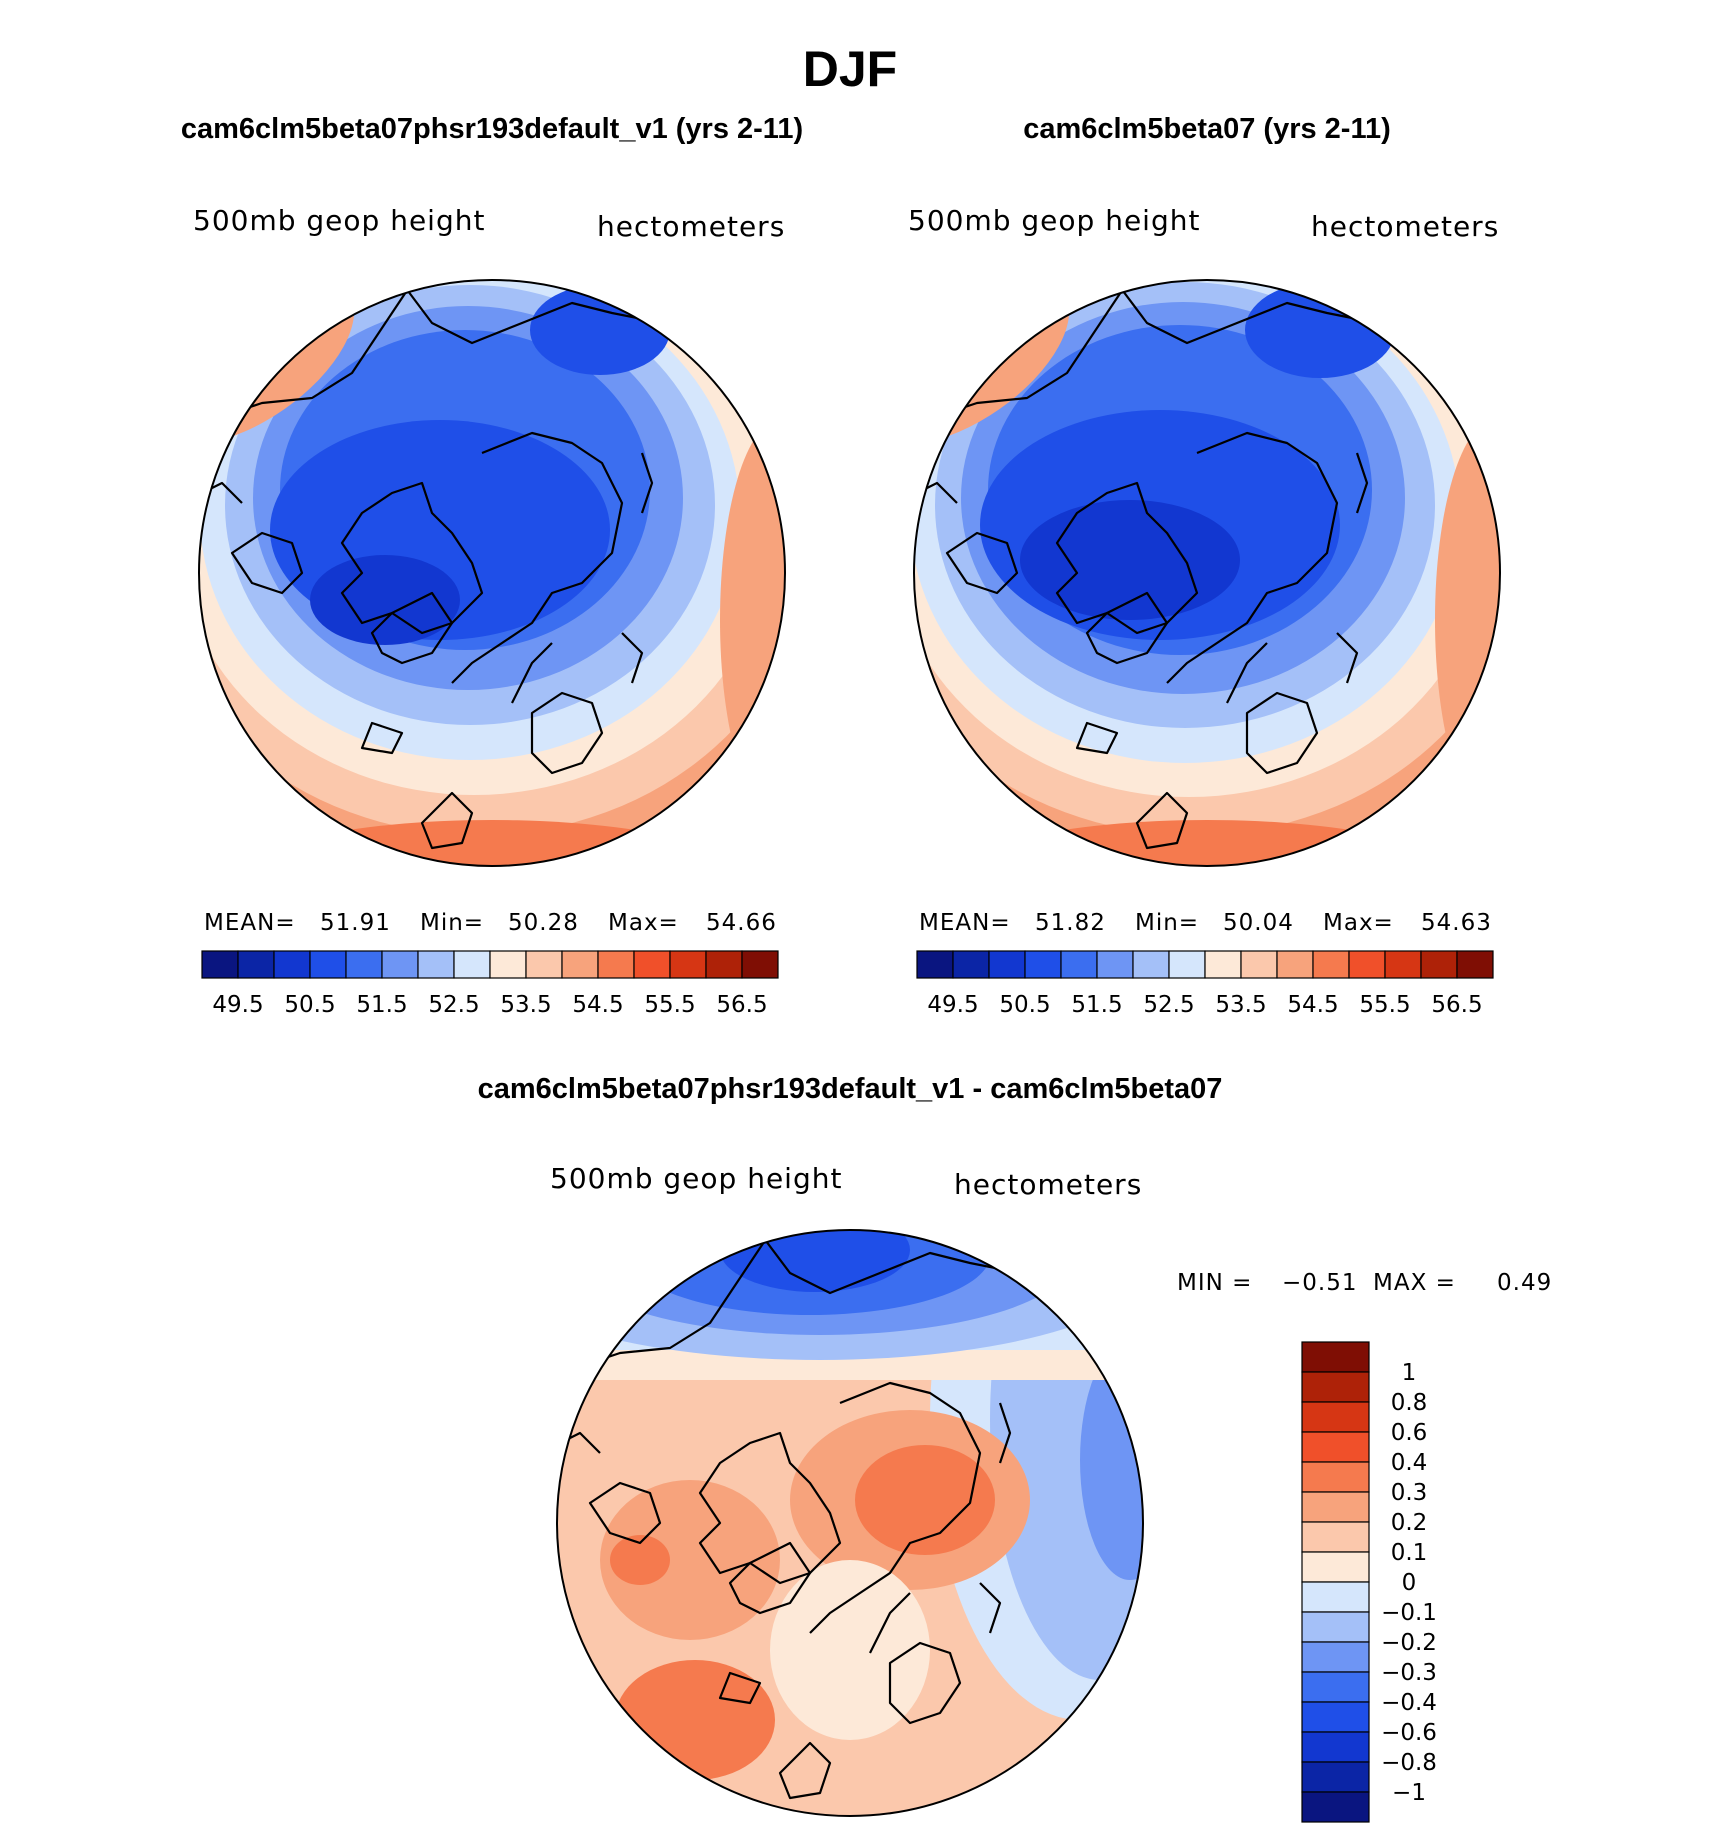 The image size is (1710, 1839). I want to click on panel-a-contours, so click(492, 573).